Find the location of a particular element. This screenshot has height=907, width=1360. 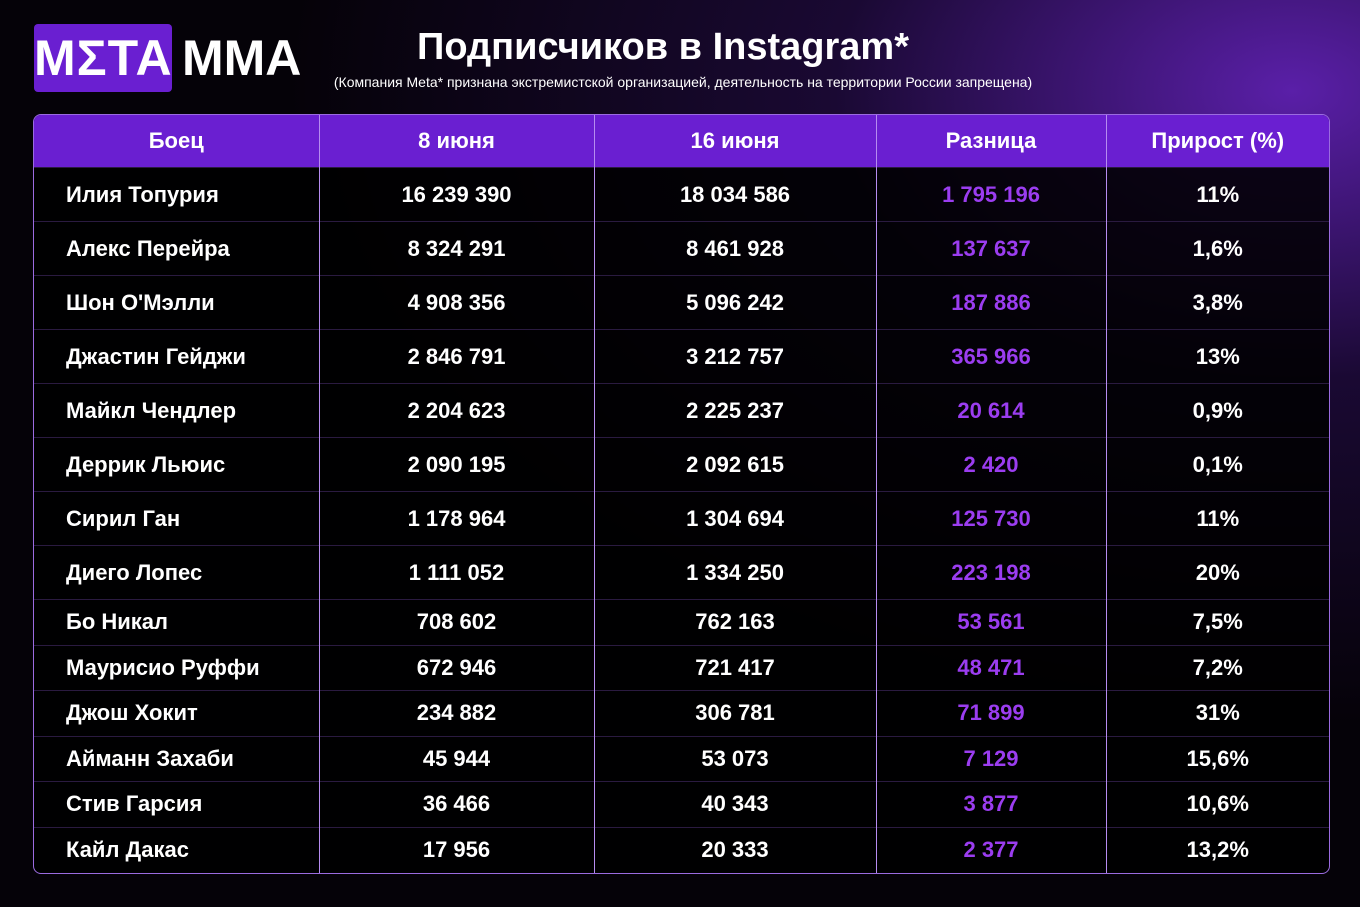

cell-diff: 20 614 is located at coordinates (991, 410).